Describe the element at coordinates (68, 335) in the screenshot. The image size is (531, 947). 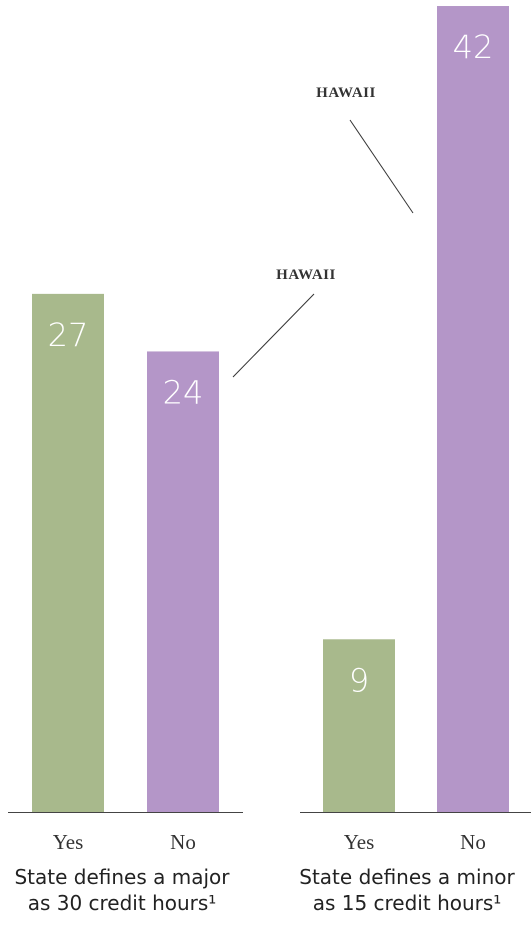
I see `value-label: 27` at that location.